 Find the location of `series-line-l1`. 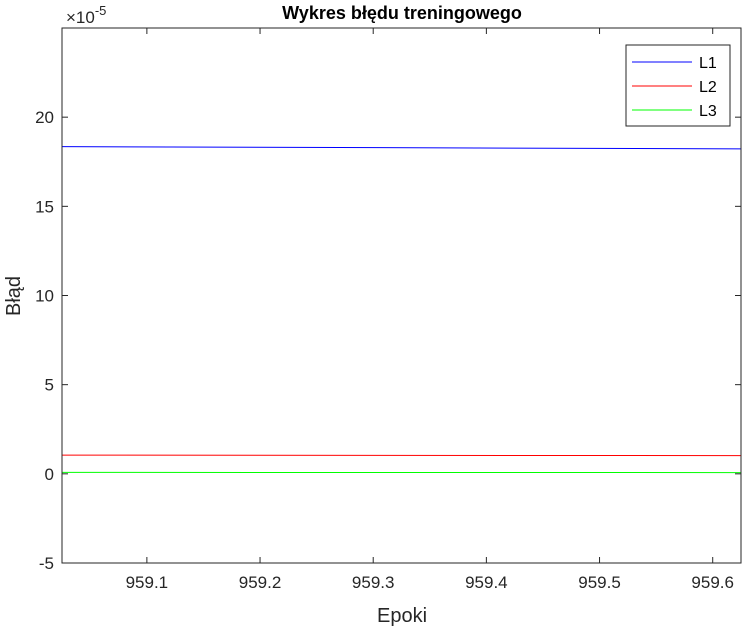

series-line-l1 is located at coordinates (401, 148).